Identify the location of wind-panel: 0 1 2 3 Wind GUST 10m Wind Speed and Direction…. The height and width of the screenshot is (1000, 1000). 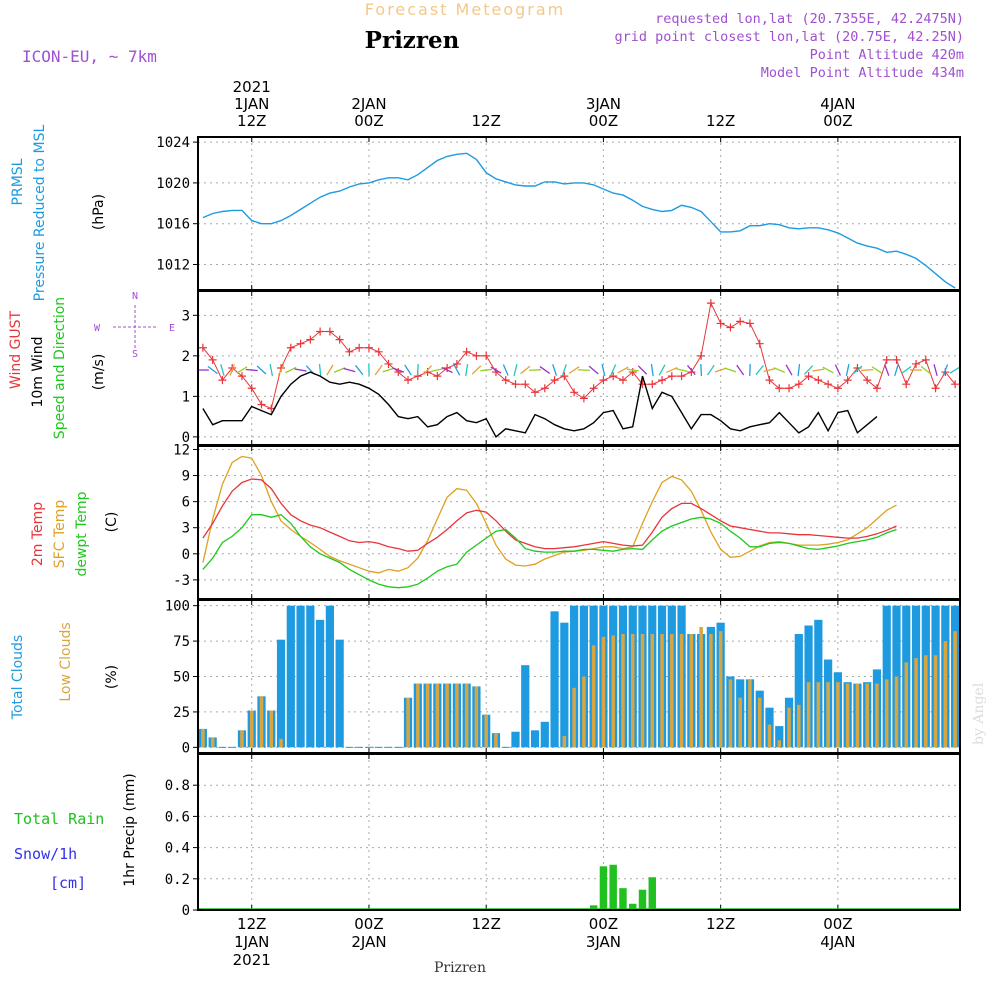
(484, 368).